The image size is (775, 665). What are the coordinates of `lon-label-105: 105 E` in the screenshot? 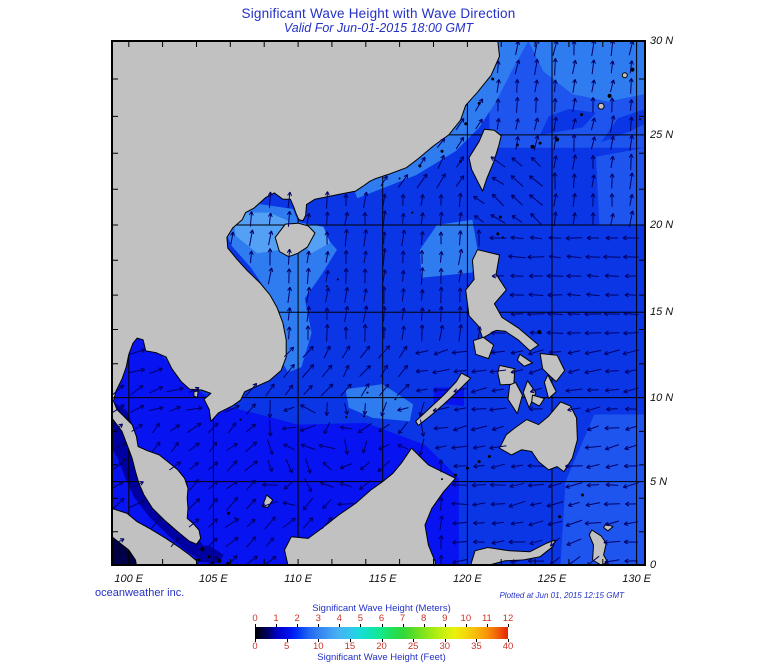 It's located at (213, 579).